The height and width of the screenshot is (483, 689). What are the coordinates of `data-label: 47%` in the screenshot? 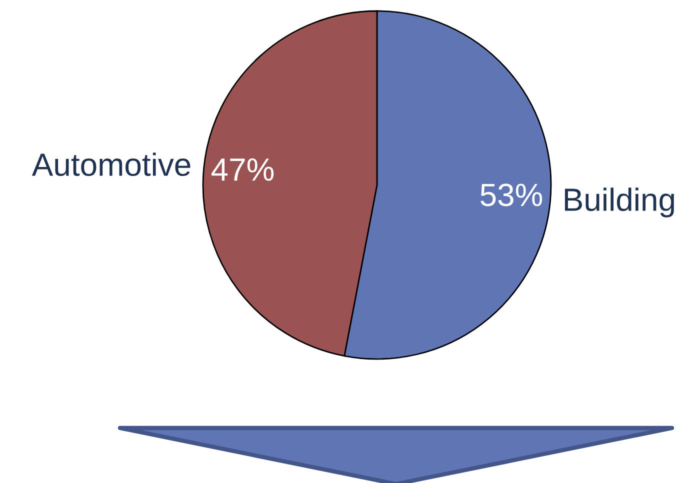 It's located at (243, 169).